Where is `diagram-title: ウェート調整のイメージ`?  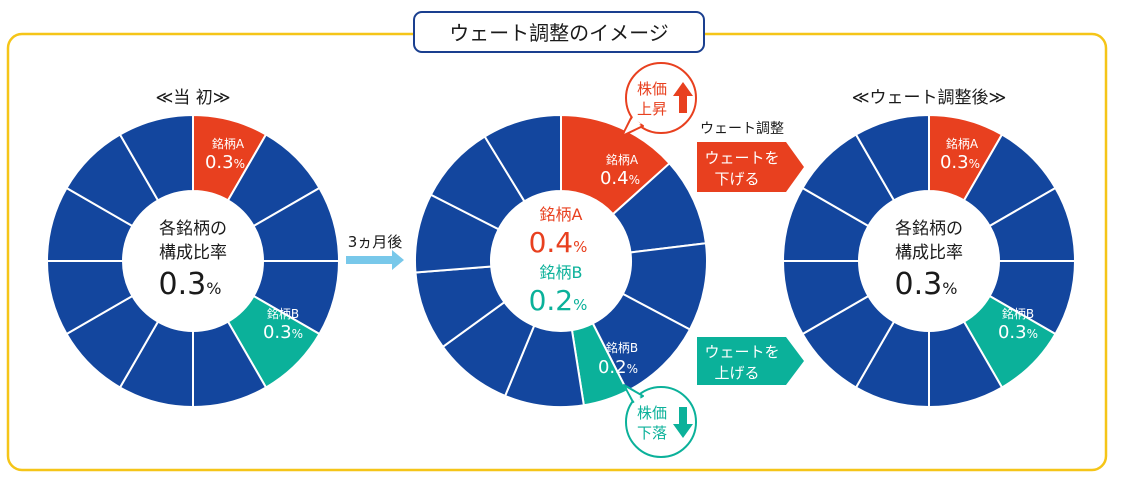
diagram-title: ウェート調整のイメージ is located at coordinates (559, 33).